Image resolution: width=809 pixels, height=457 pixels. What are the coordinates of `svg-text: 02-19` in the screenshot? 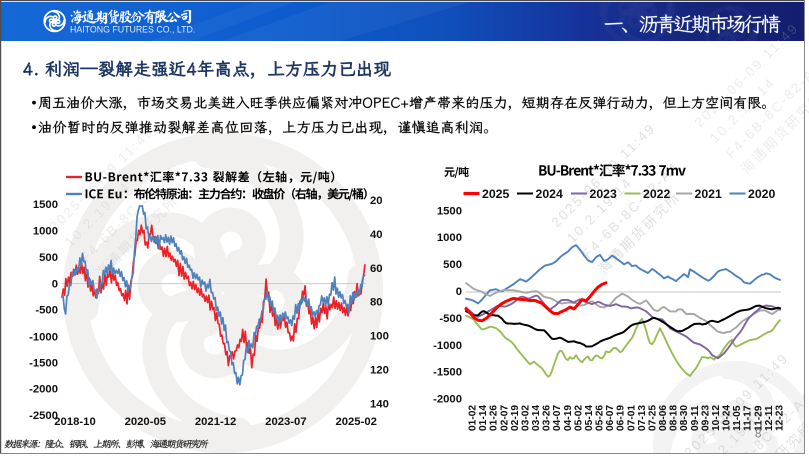 It's located at (515, 418).